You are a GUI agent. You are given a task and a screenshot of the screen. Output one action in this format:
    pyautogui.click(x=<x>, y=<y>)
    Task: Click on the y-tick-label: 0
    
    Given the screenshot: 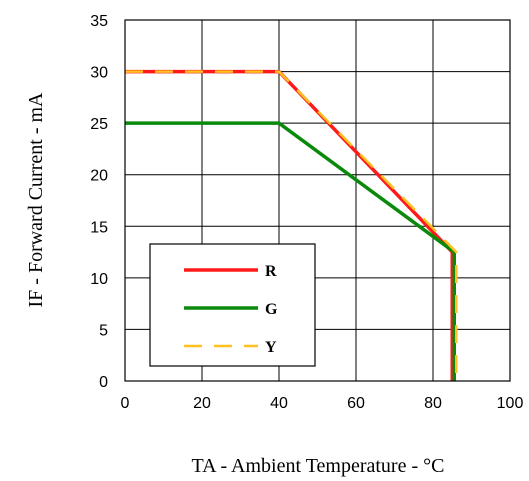 What is the action you would take?
    pyautogui.click(x=103, y=382)
    